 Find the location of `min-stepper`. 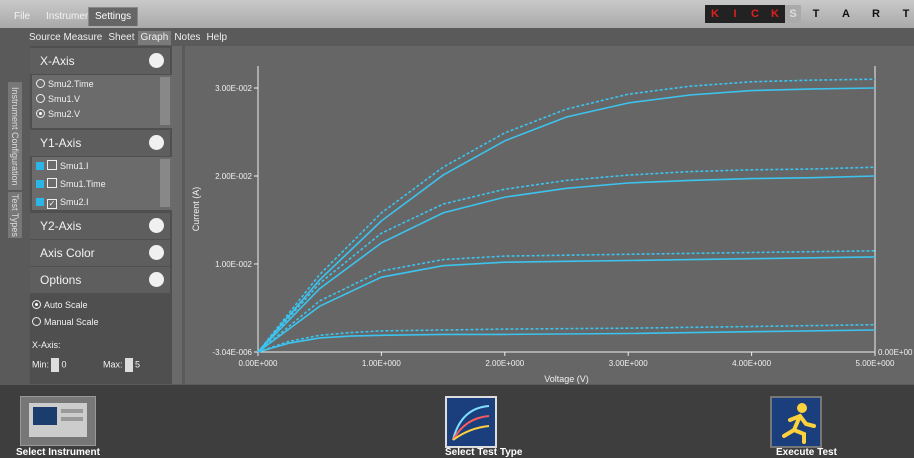

min-stepper is located at coordinates (55, 365).